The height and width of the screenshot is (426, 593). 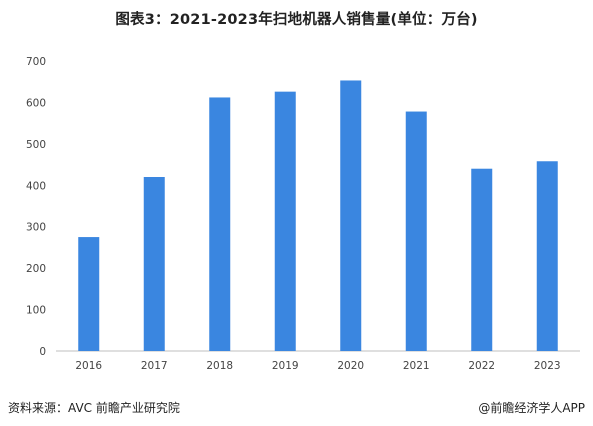 I want to click on bar-2016, so click(x=89, y=294).